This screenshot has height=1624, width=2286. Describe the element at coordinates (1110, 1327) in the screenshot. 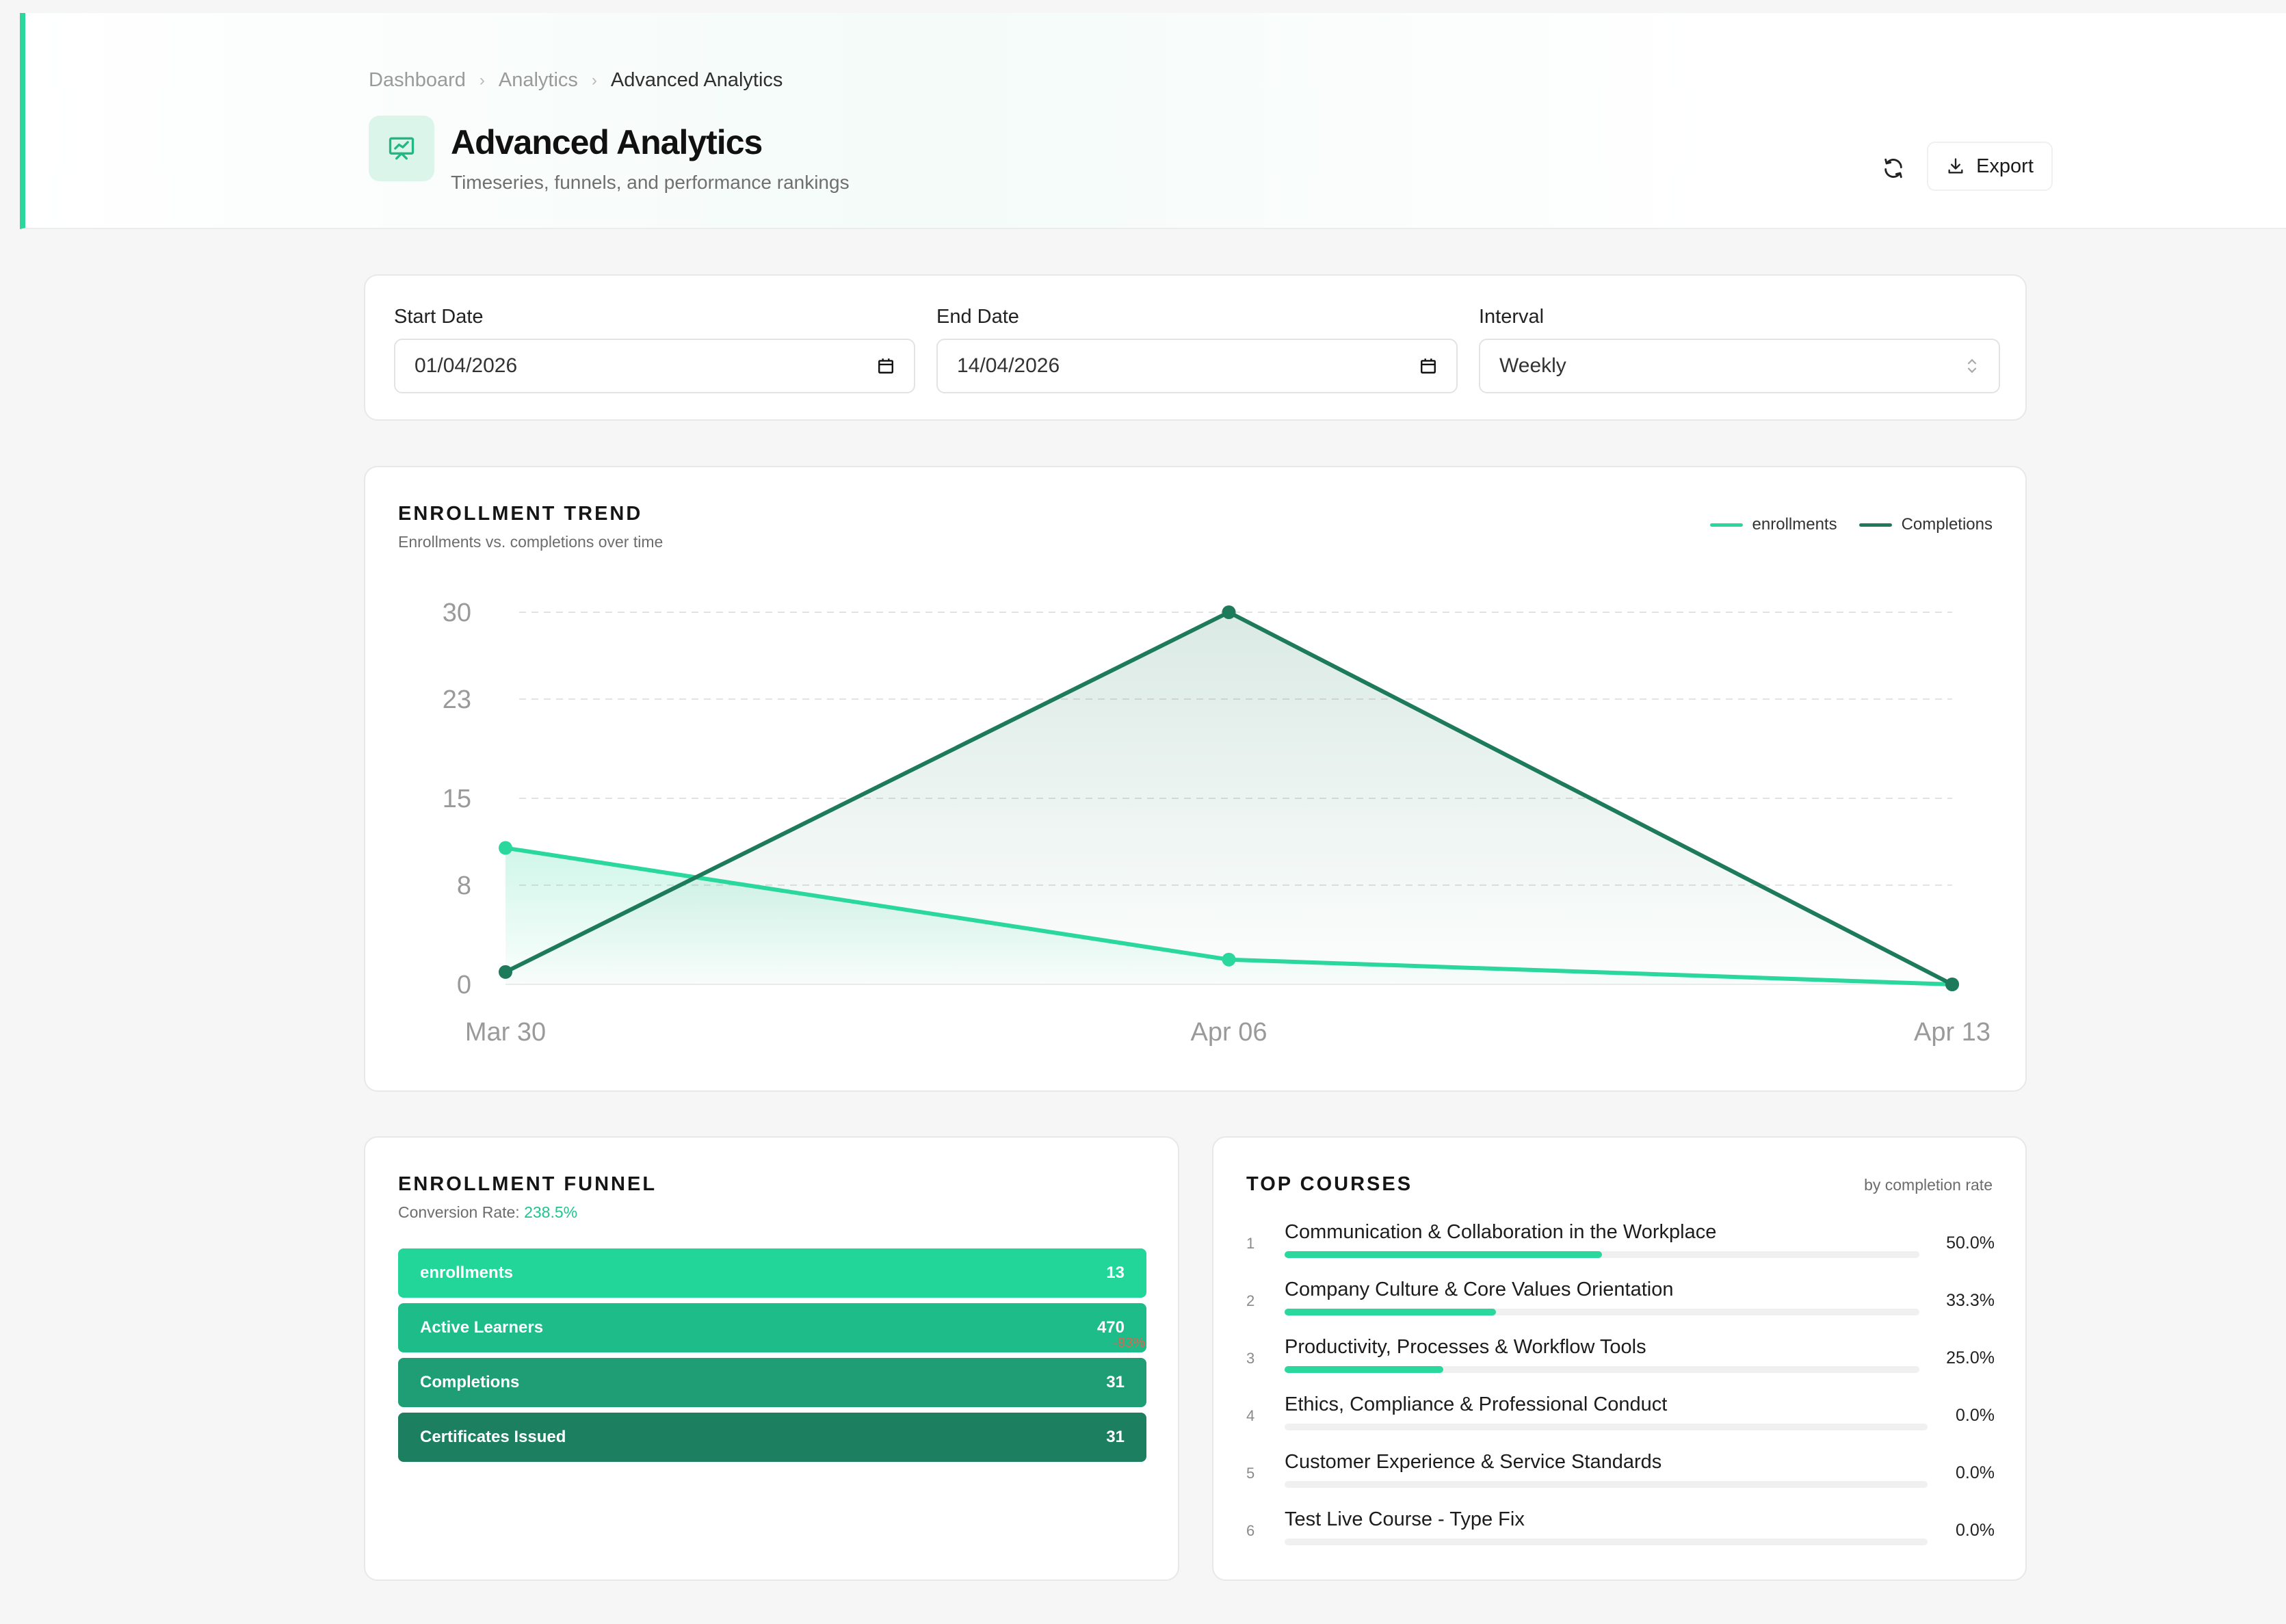

I see `funnel-stage-value: 470` at that location.